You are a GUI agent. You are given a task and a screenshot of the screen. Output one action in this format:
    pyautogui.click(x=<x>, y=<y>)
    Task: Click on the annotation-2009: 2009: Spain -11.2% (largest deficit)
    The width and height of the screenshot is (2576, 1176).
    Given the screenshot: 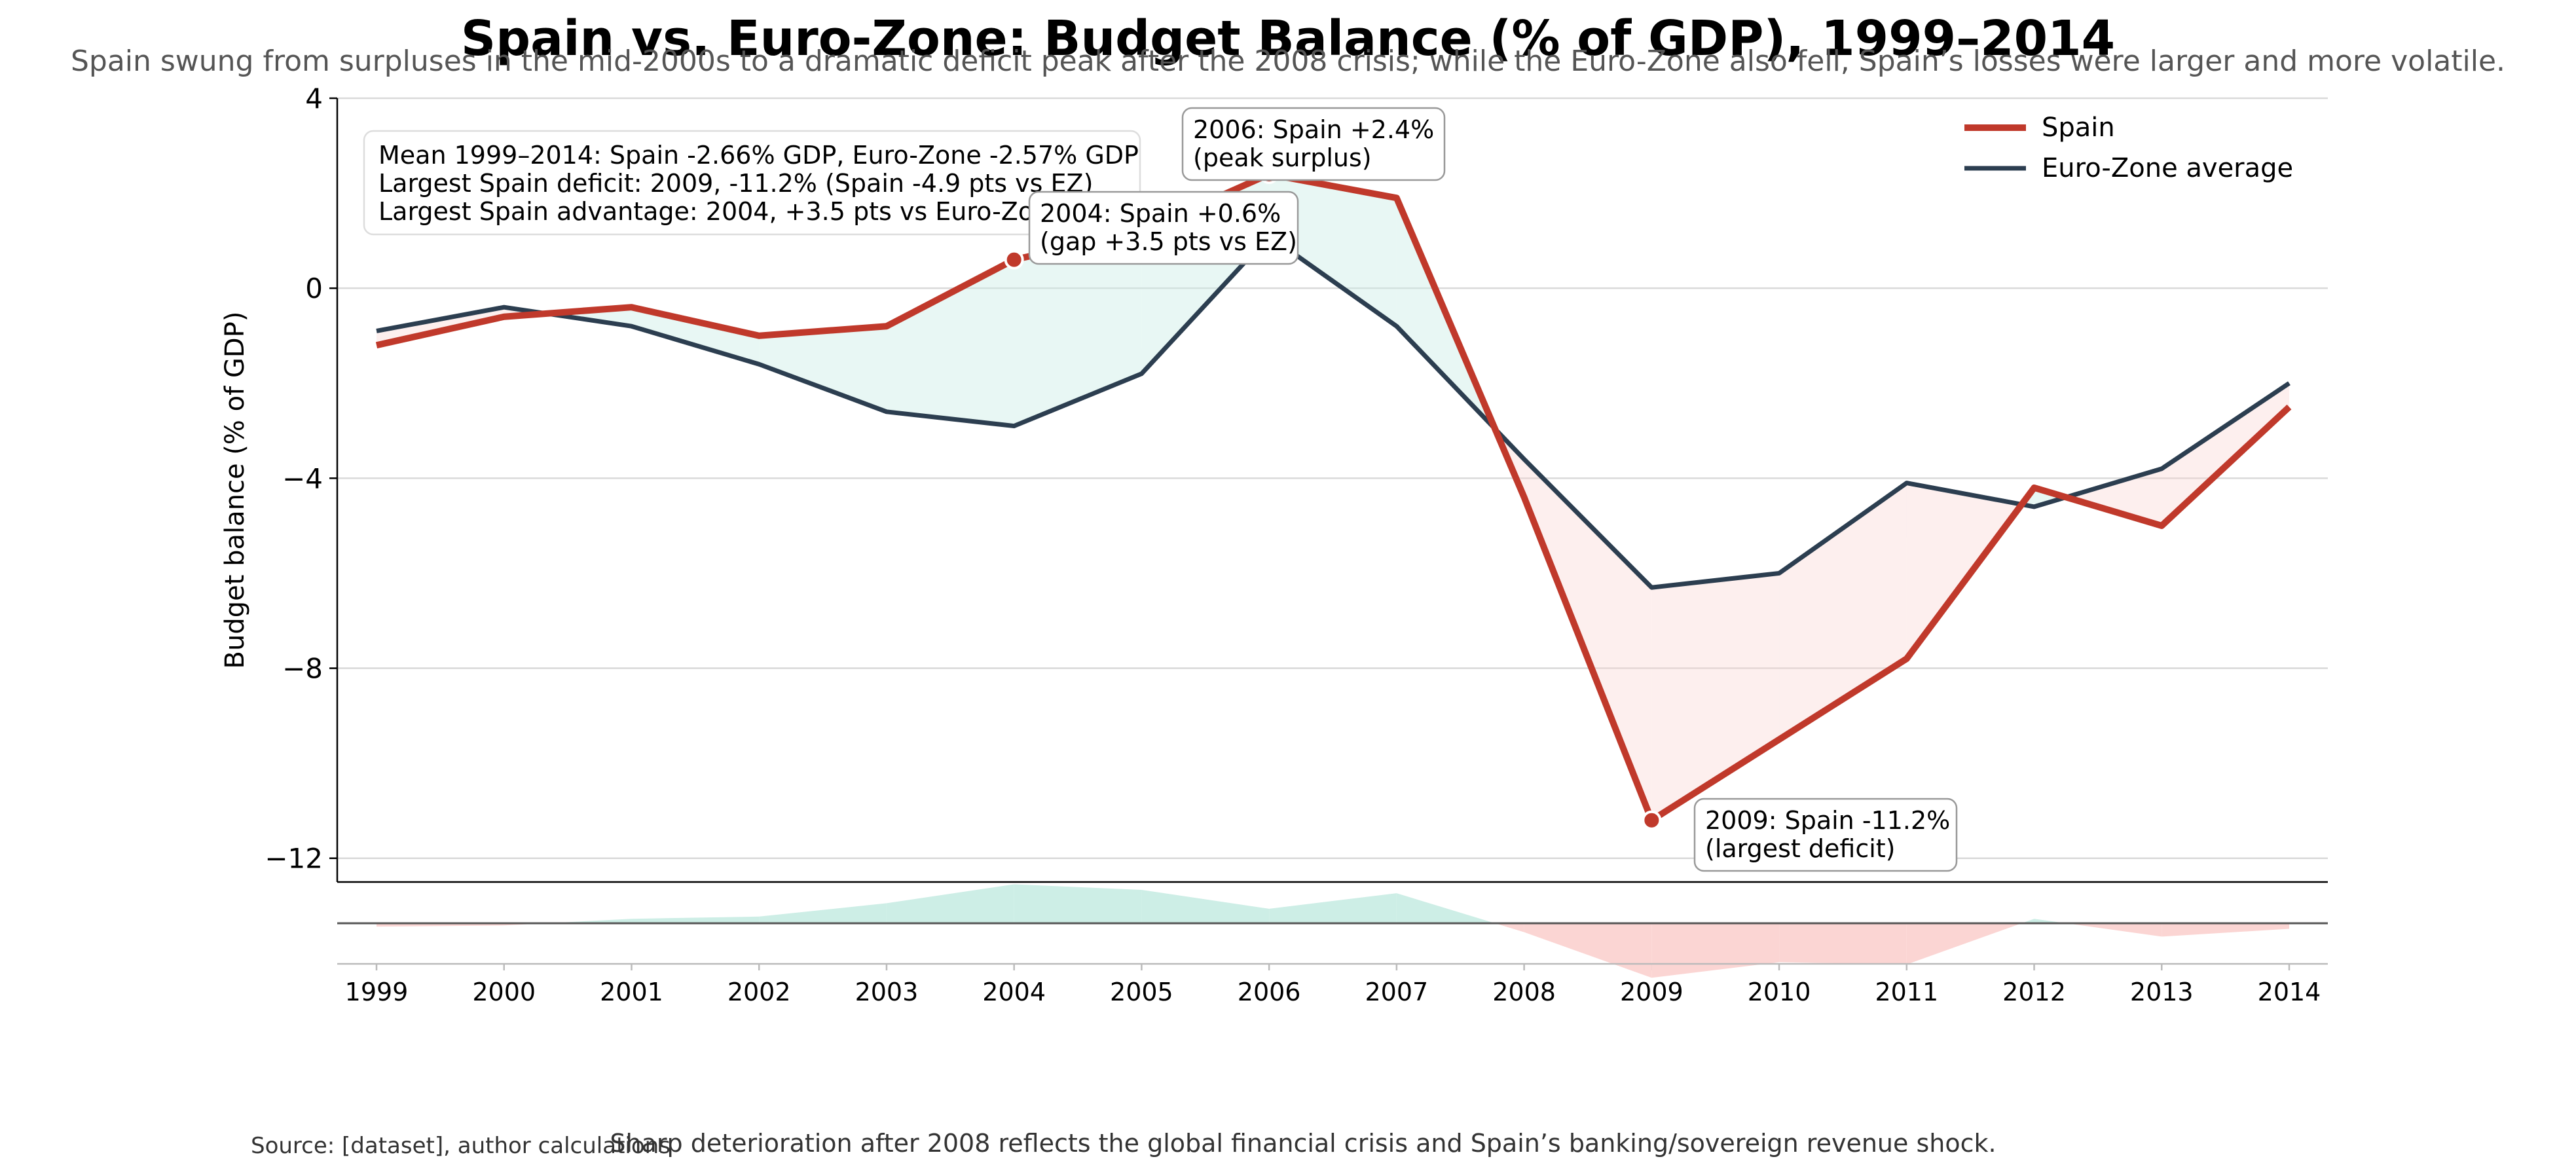 What is the action you would take?
    pyautogui.click(x=1825, y=835)
    